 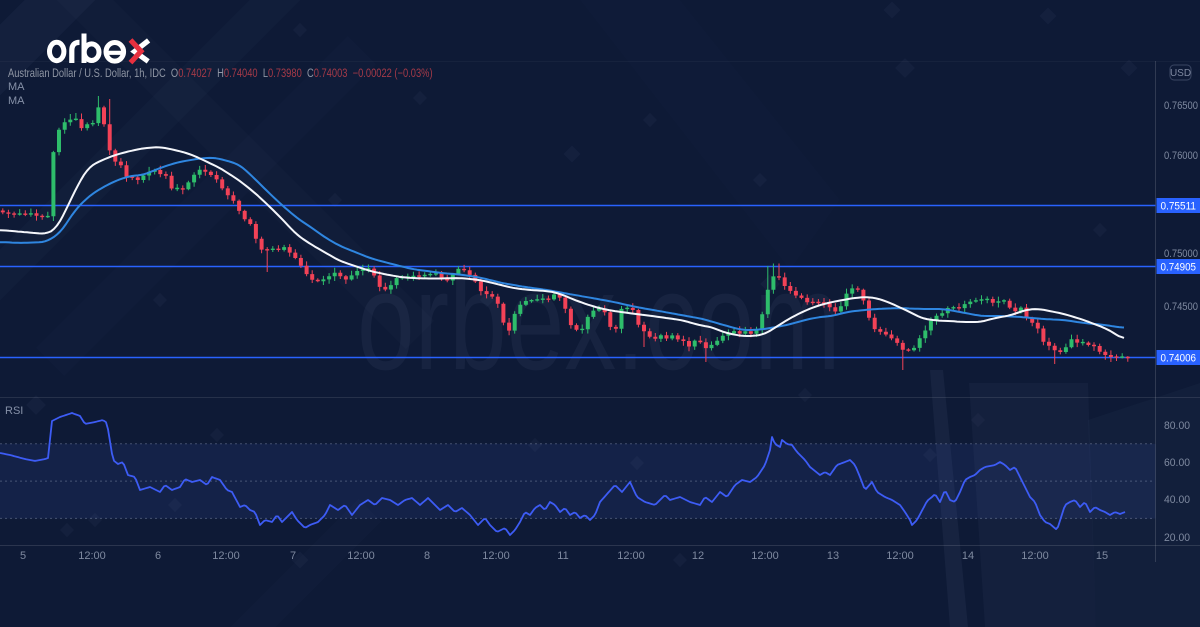 What do you see at coordinates (1177, 538) in the screenshot?
I see `svg-text: 20.00` at bounding box center [1177, 538].